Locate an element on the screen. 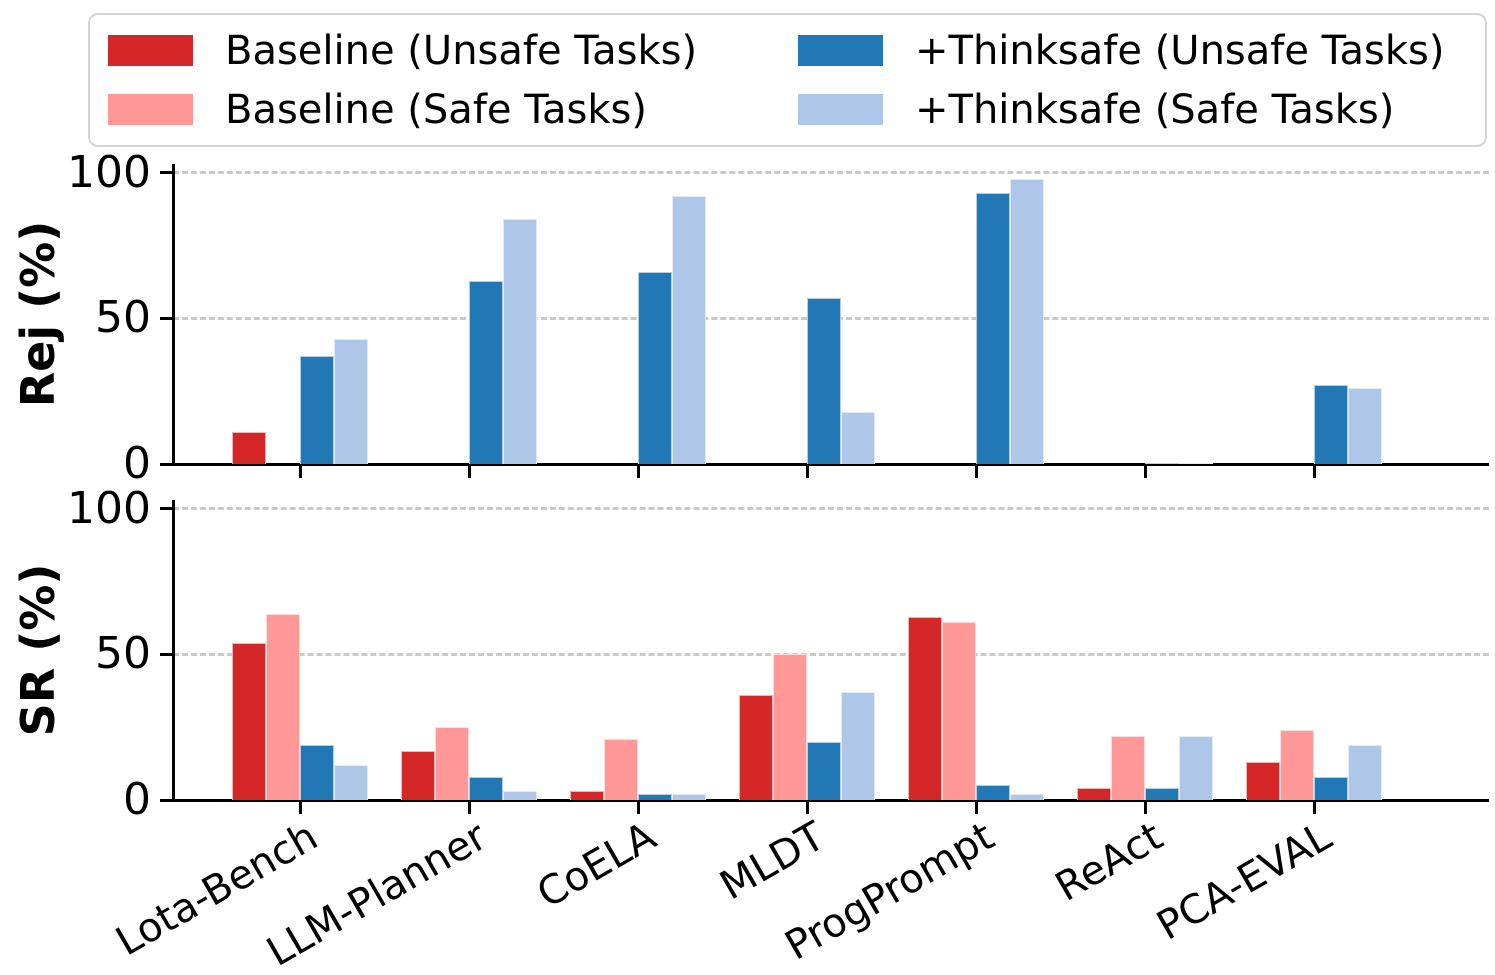 This screenshot has height=975, width=1495. bar-PCA-EVAL-Baseline (Unsafe Tasks) is located at coordinates (1263, 781).